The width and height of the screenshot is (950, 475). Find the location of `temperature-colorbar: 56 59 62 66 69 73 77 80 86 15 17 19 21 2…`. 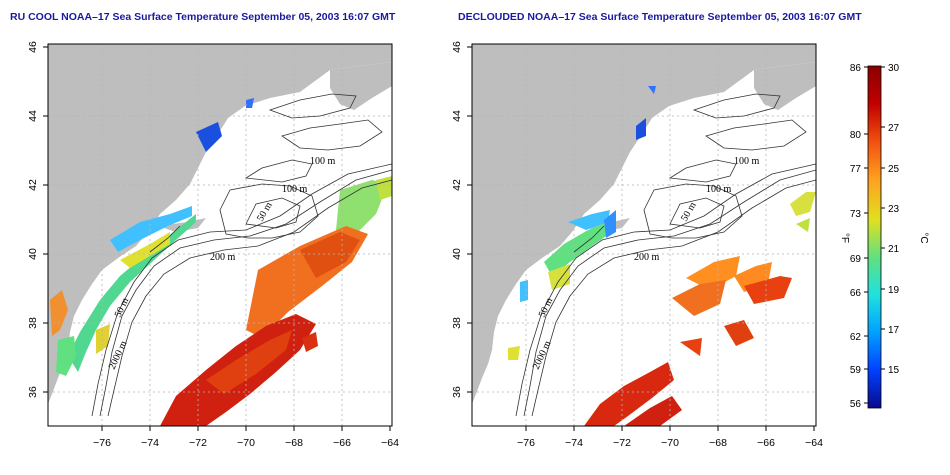

temperature-colorbar: 56 59 62 66 69 73 77 80 86 15 17 19 21 2… is located at coordinates (884, 236).